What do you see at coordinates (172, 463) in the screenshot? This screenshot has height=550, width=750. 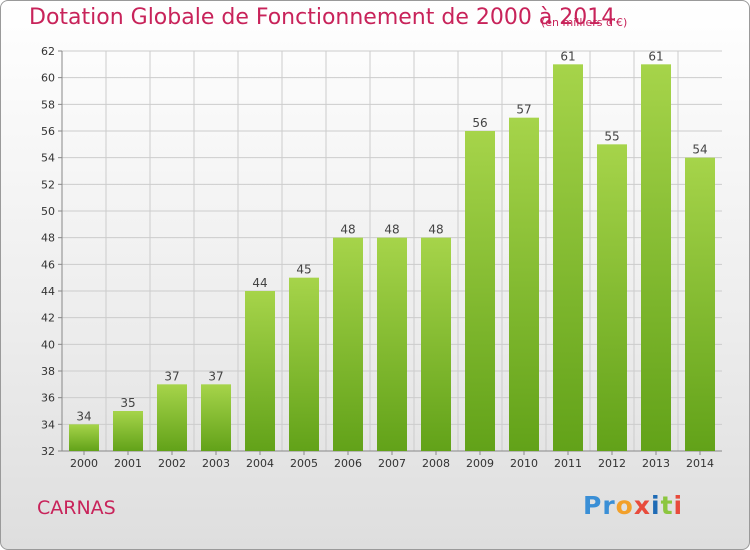 I see `x-tick-label-2002: 2002` at bounding box center [172, 463].